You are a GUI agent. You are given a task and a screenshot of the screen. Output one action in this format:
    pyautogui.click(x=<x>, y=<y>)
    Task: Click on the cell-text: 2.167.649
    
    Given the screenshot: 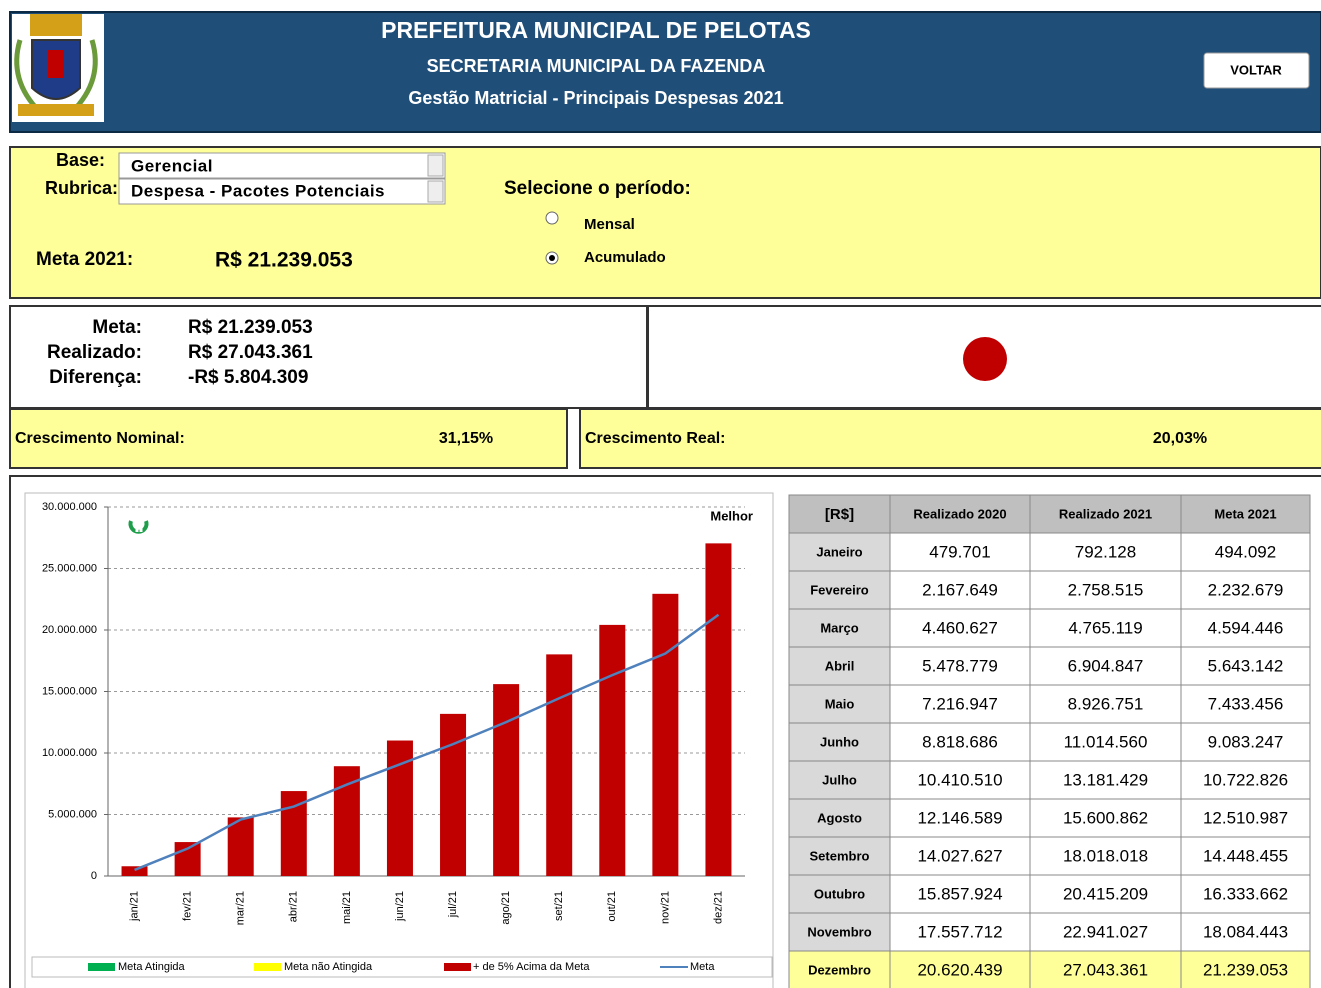 What is the action you would take?
    pyautogui.click(x=960, y=589)
    